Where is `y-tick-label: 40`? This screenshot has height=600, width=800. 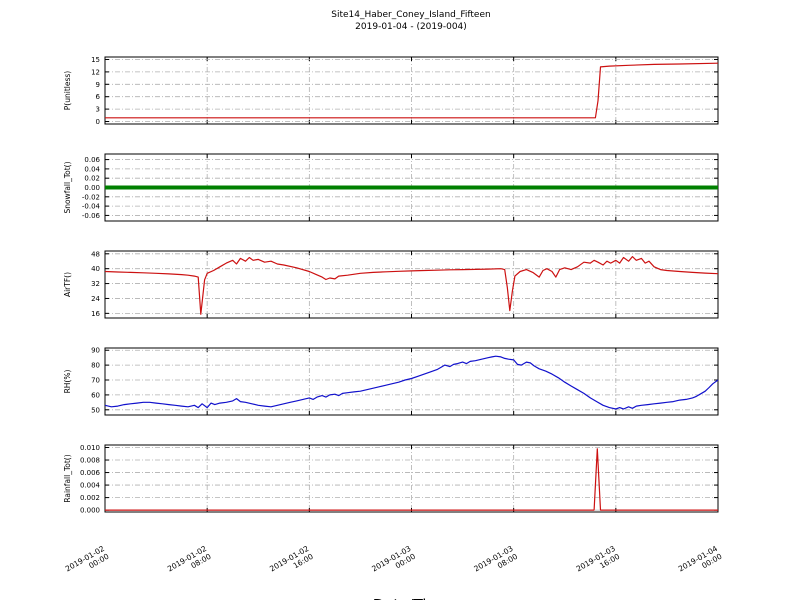
y-tick-label: 40 is located at coordinates (95, 269).